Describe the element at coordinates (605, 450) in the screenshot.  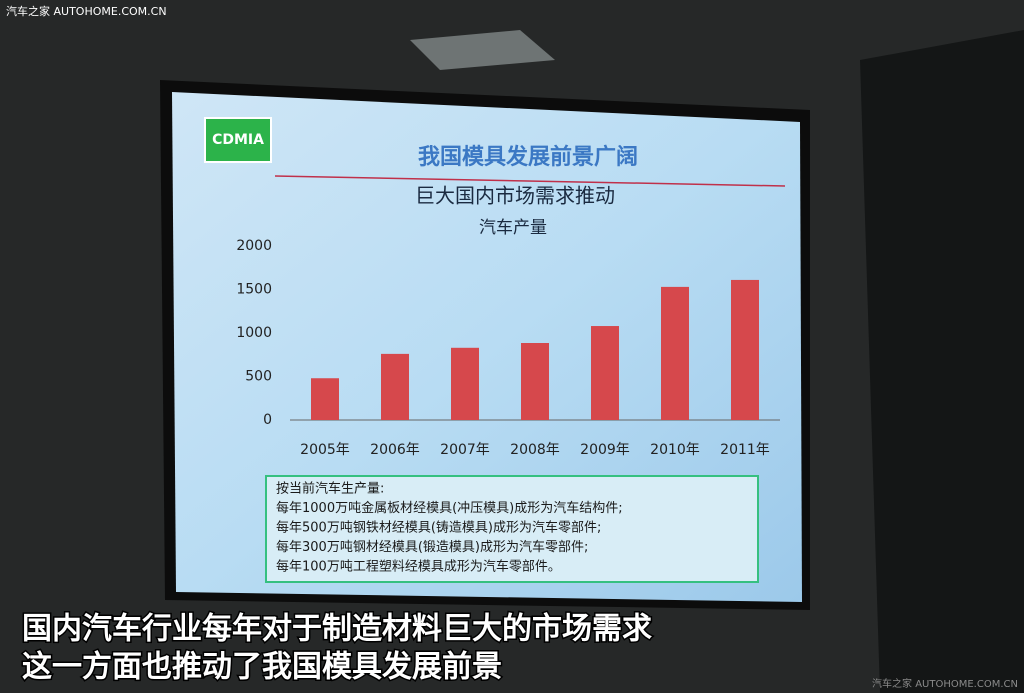
I see `x-tick-label: 2009年` at that location.